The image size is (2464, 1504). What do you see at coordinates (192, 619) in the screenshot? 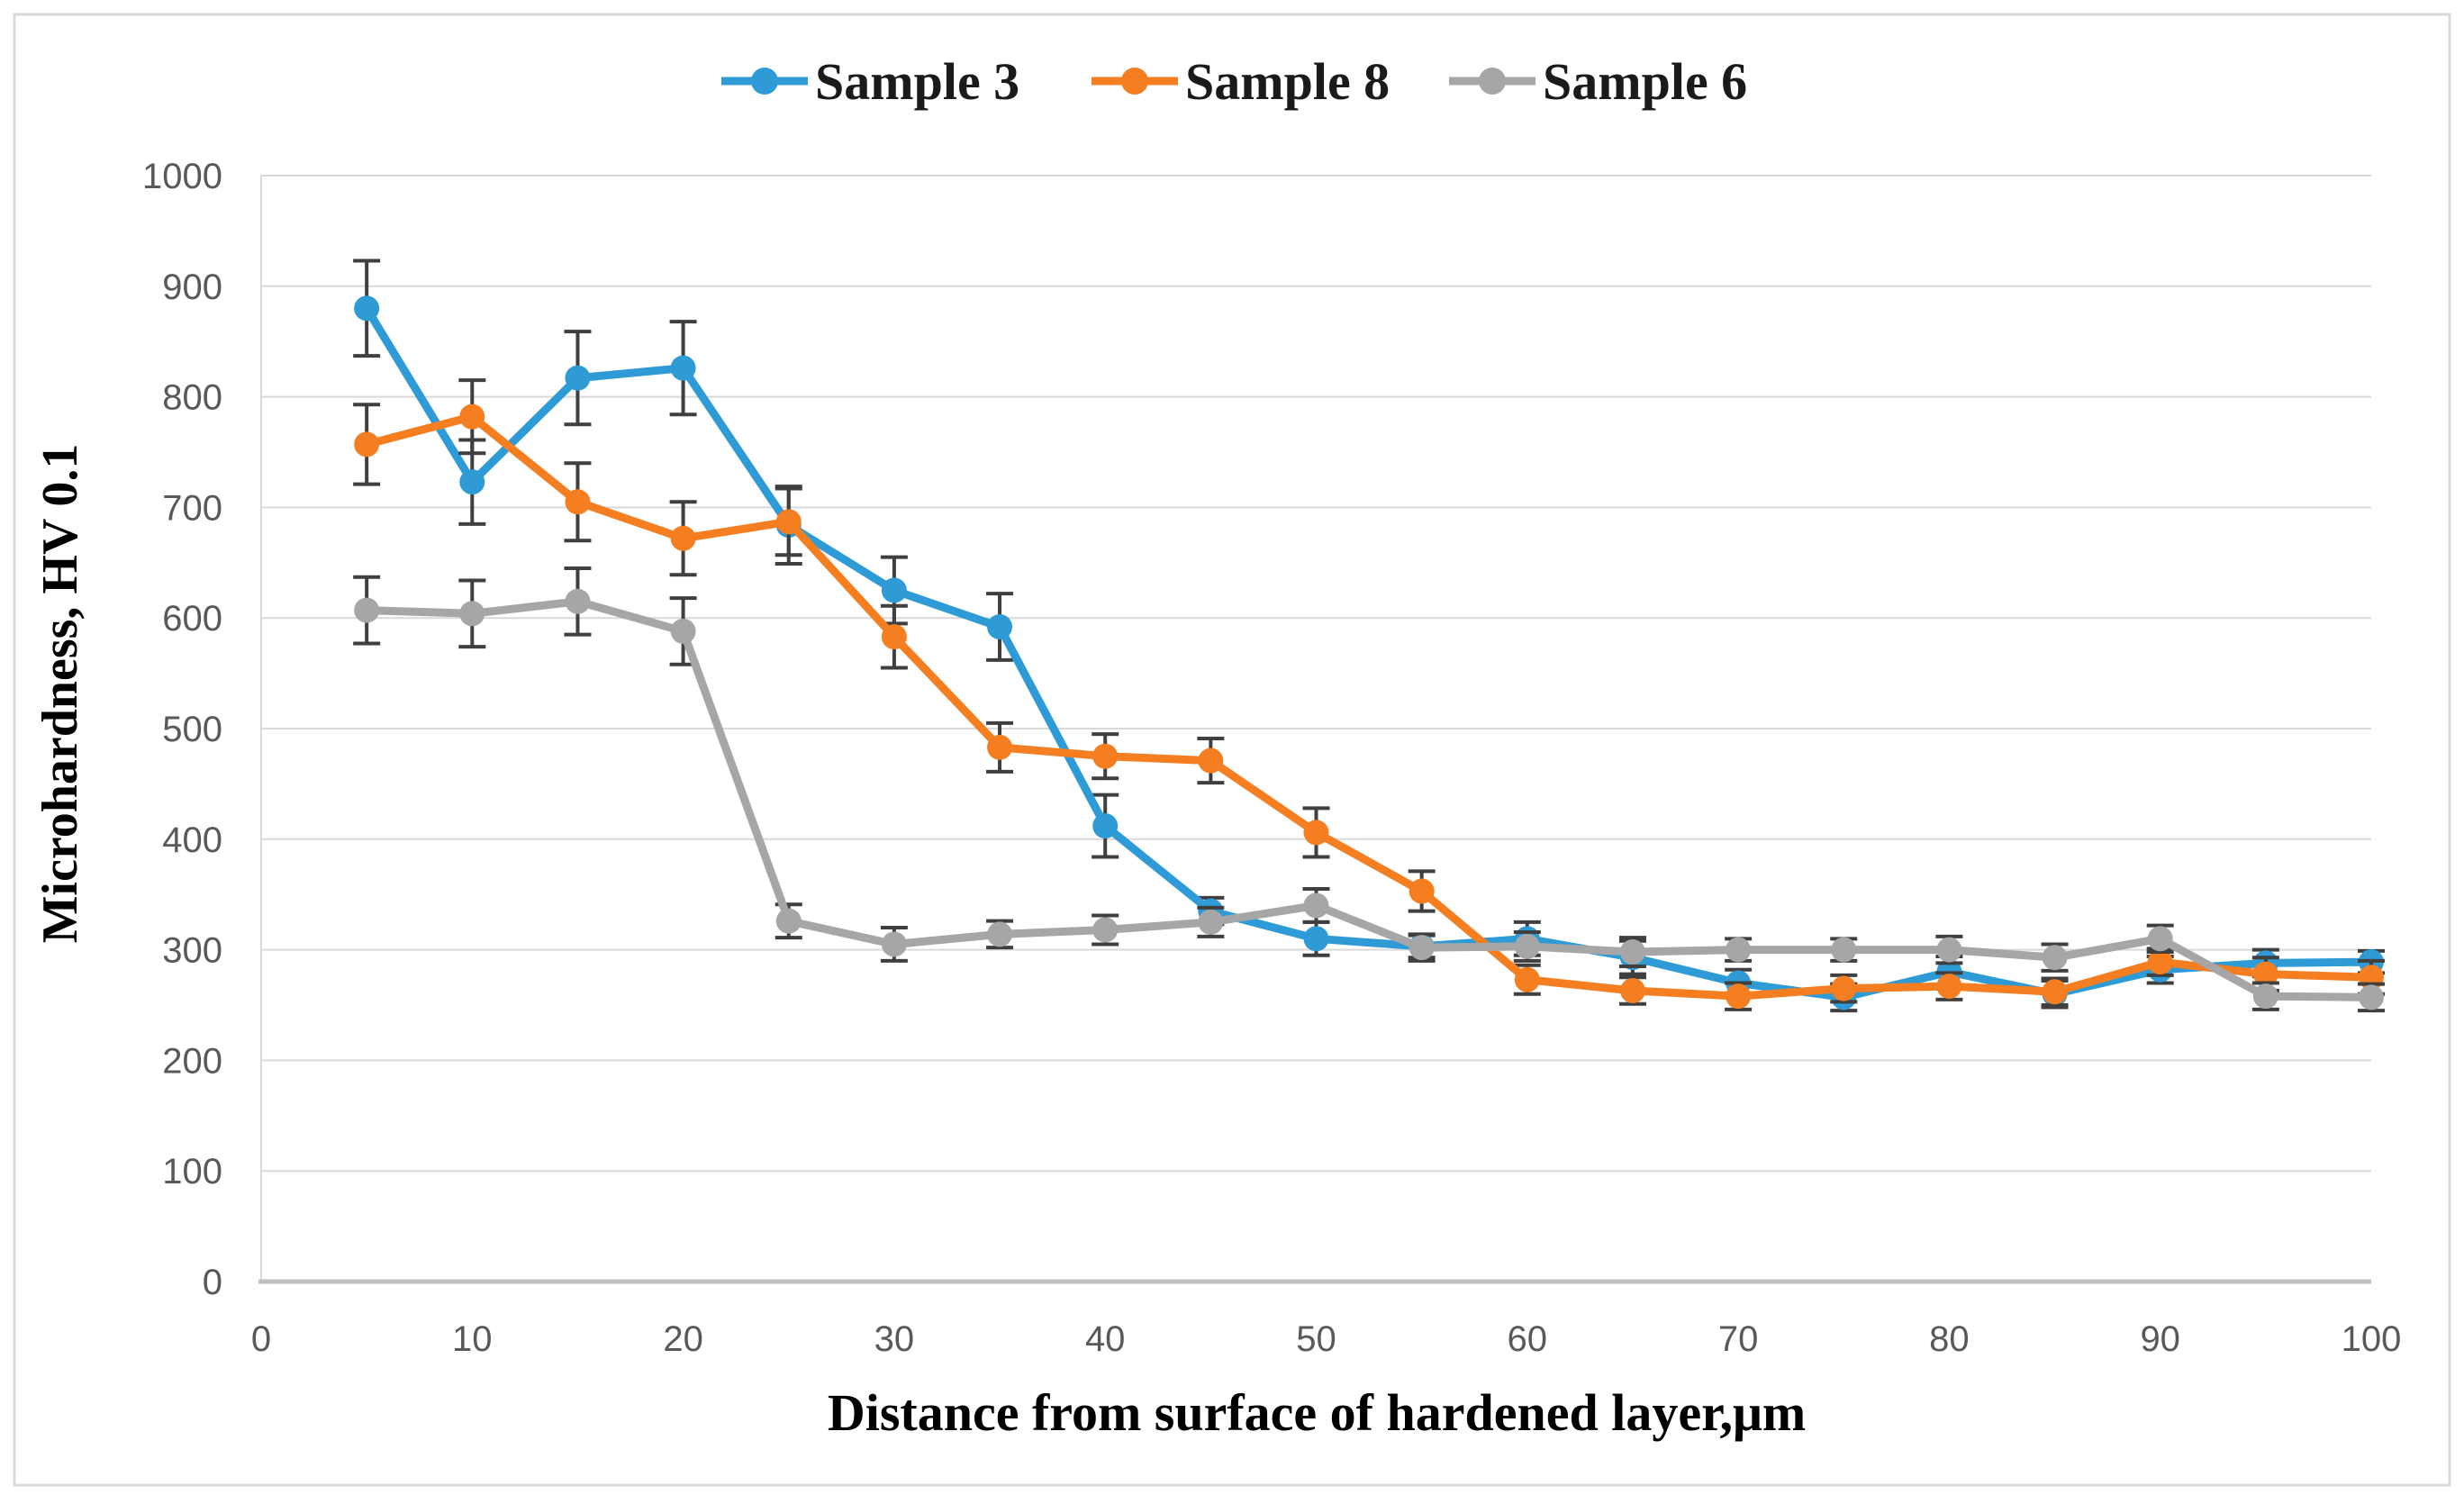
I see `y-tick-label-600: 600` at bounding box center [192, 619].